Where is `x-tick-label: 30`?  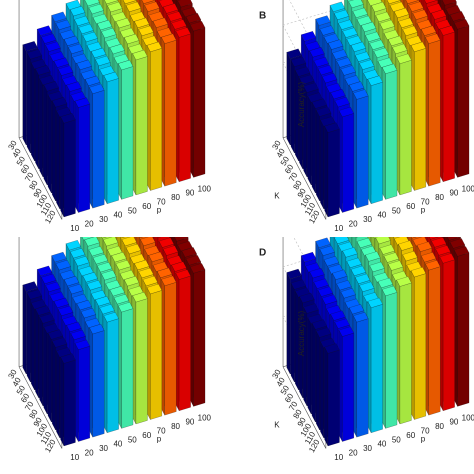 x-tick-label: 30 is located at coordinates (367, 448).